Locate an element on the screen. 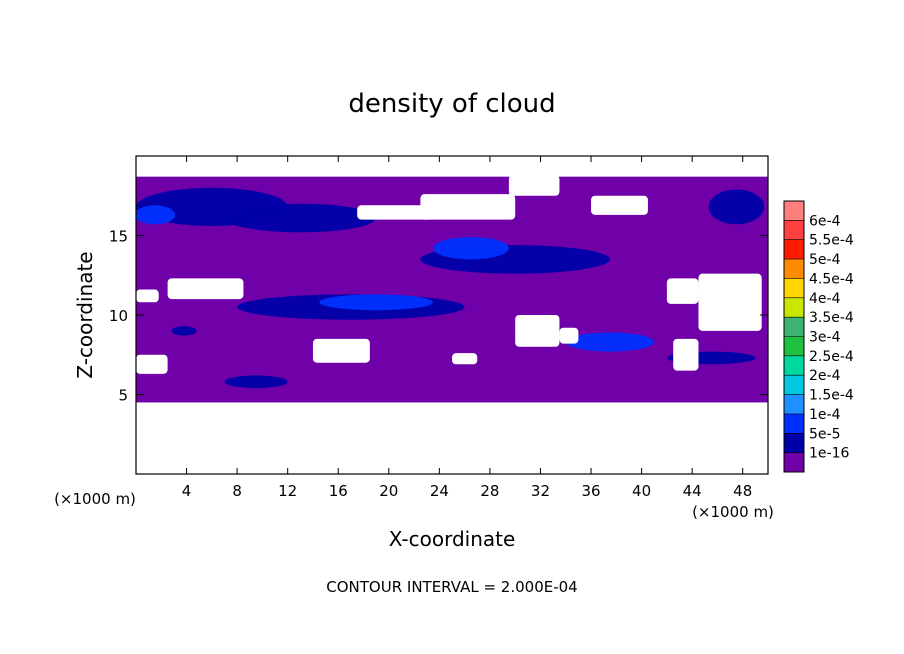 The image size is (904, 654). colorbar-label: 2.5e-4 is located at coordinates (831, 357).